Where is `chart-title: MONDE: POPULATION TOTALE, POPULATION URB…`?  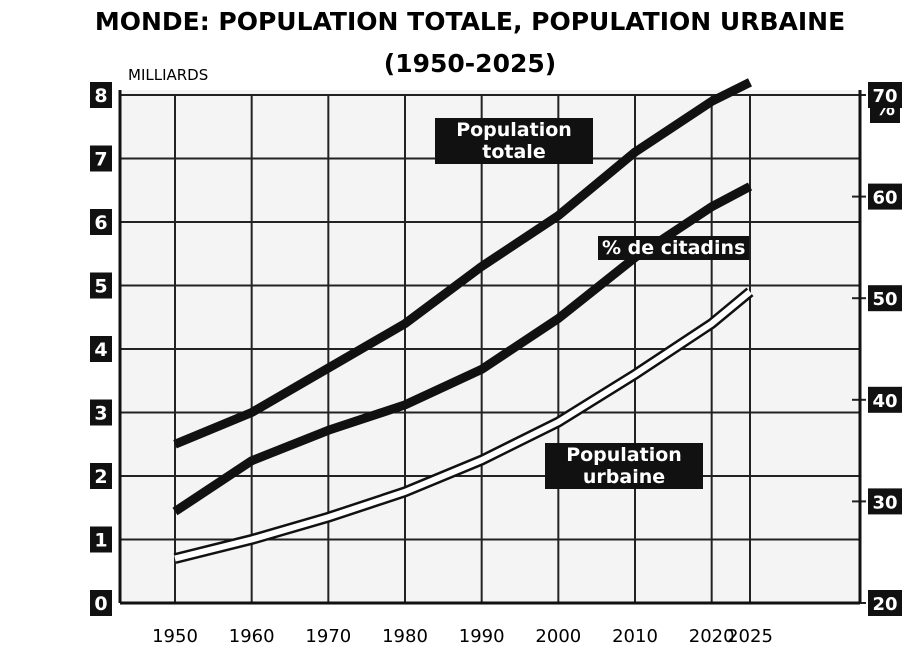 chart-title: MONDE: POPULATION TOTALE, POPULATION URB… is located at coordinates (470, 21).